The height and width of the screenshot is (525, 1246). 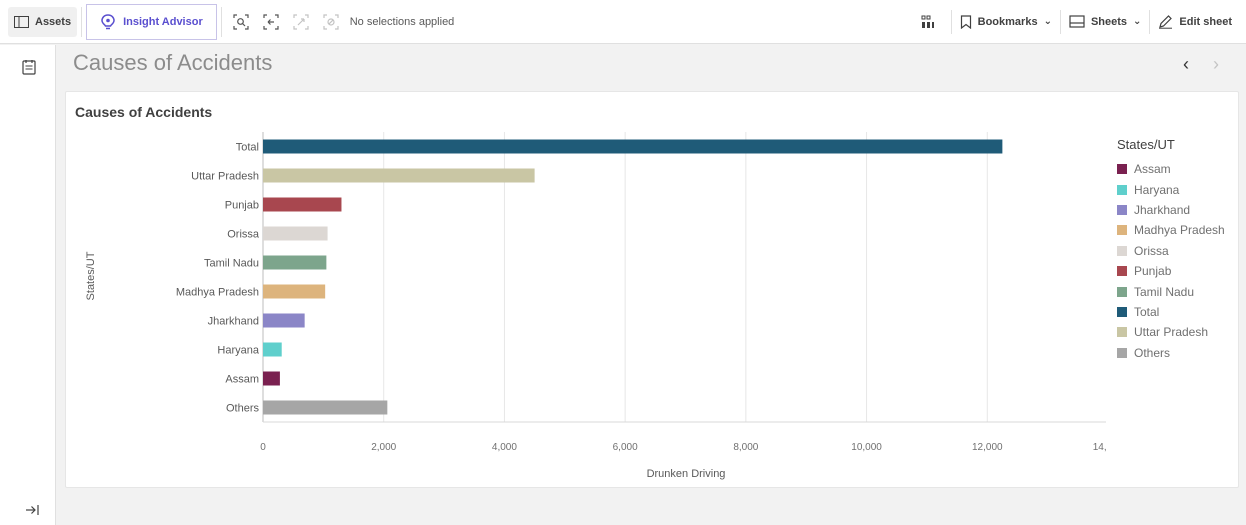 What do you see at coordinates (1177, 271) in the screenshot?
I see `legend-item: Punjab` at bounding box center [1177, 271].